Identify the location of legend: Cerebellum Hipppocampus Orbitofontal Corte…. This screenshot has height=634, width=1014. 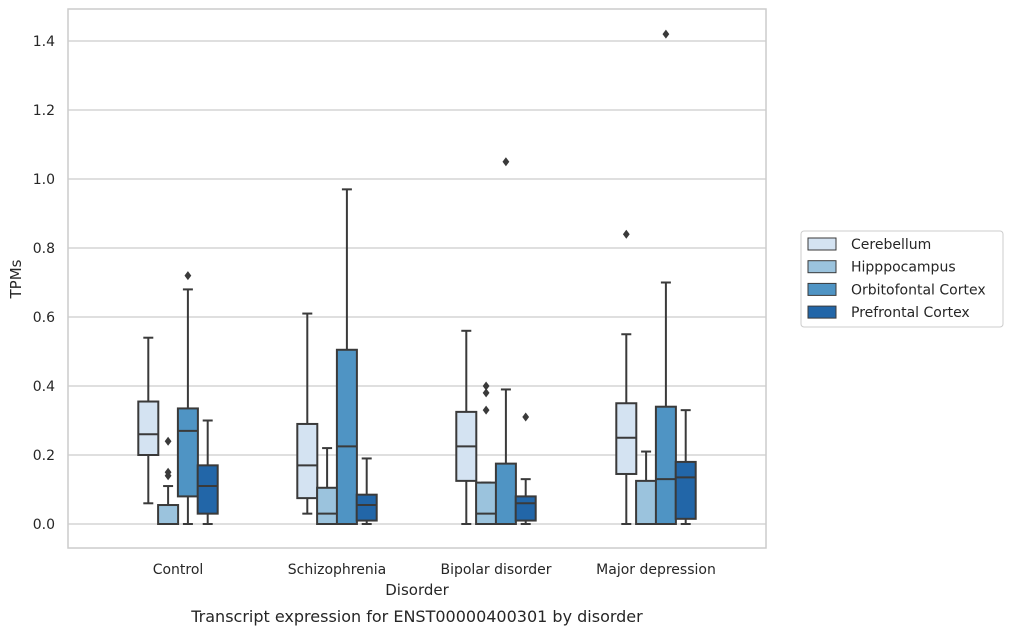
(902, 279).